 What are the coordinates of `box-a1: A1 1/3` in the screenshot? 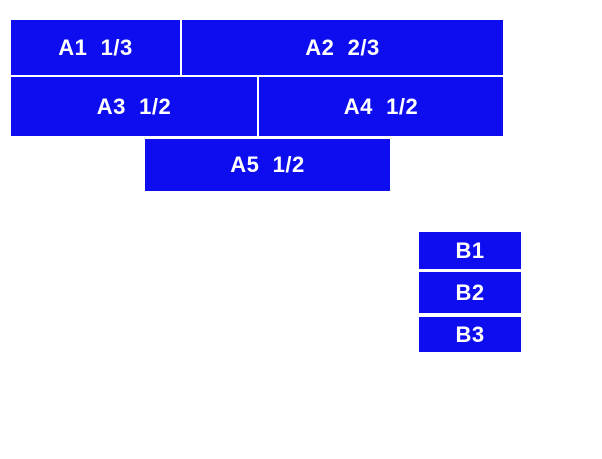 It's located at (95, 47).